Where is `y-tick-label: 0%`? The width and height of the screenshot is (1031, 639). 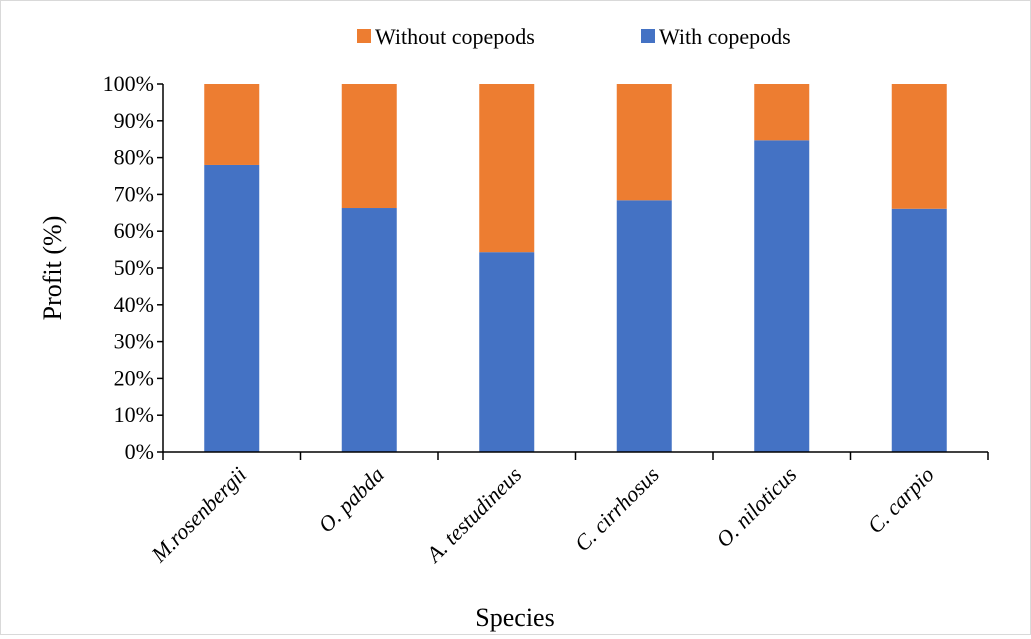 y-tick-label: 0% is located at coordinates (139, 451).